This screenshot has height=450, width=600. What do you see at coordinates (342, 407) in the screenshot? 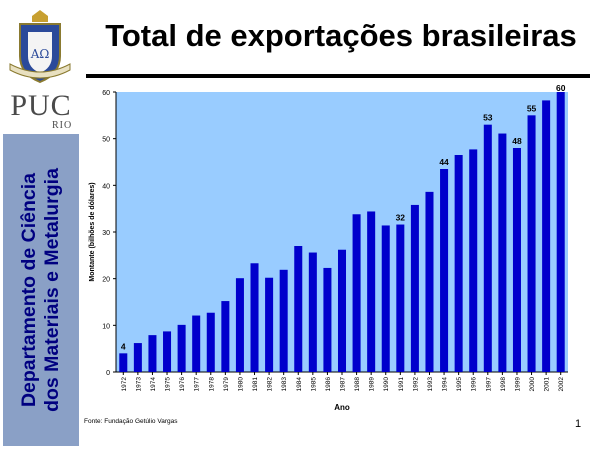
I see `x-axis-label: Ano` at bounding box center [342, 407].